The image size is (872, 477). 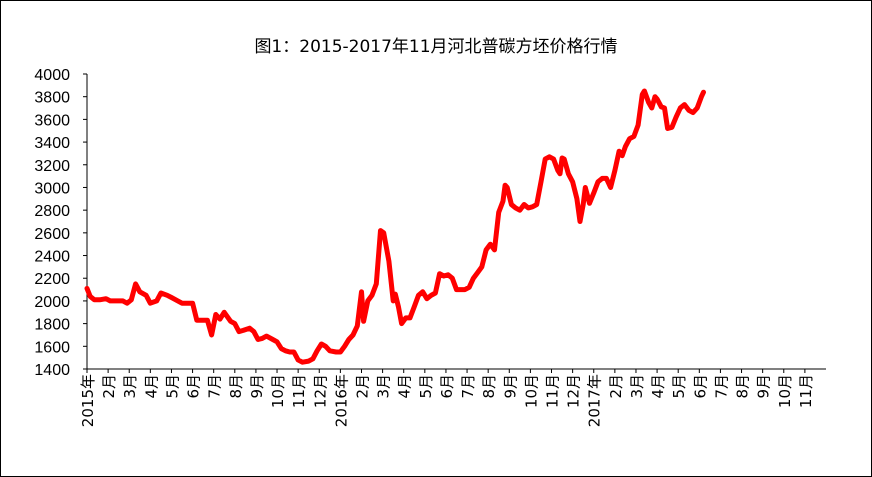 I want to click on x-tick-label: 2015年, so click(x=88, y=400).